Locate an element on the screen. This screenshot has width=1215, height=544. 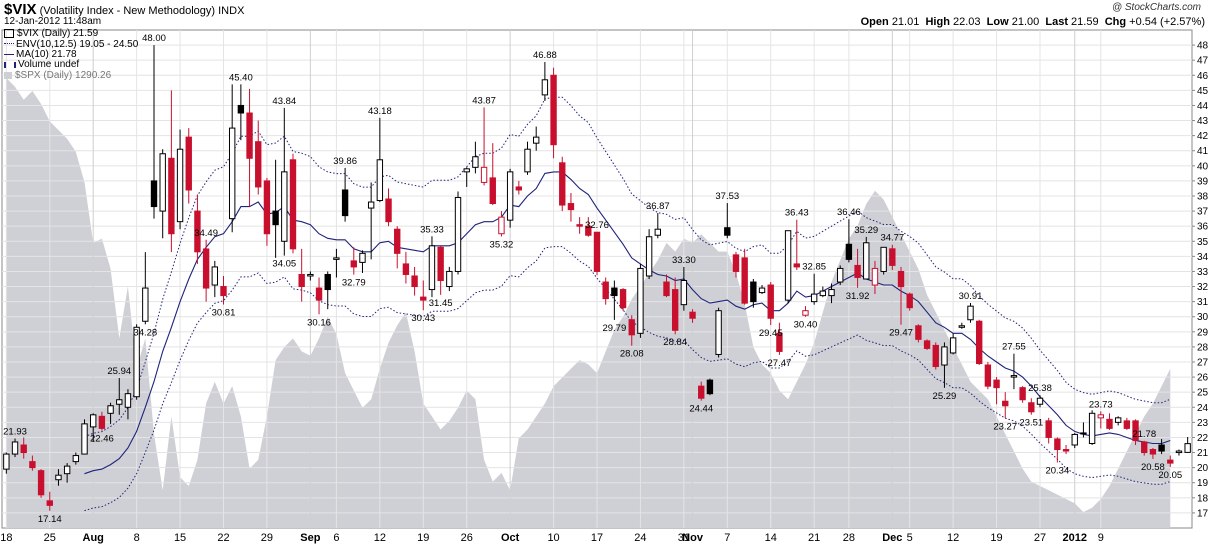
price-annotation: 34.28 is located at coordinates (145, 332).